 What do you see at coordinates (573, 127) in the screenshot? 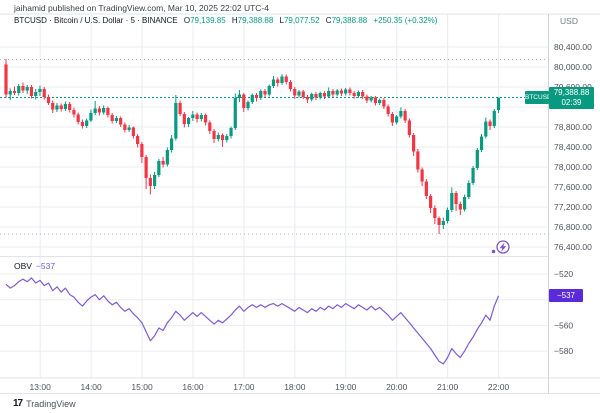
I see `svg-text: 78,800.00` at bounding box center [573, 127].